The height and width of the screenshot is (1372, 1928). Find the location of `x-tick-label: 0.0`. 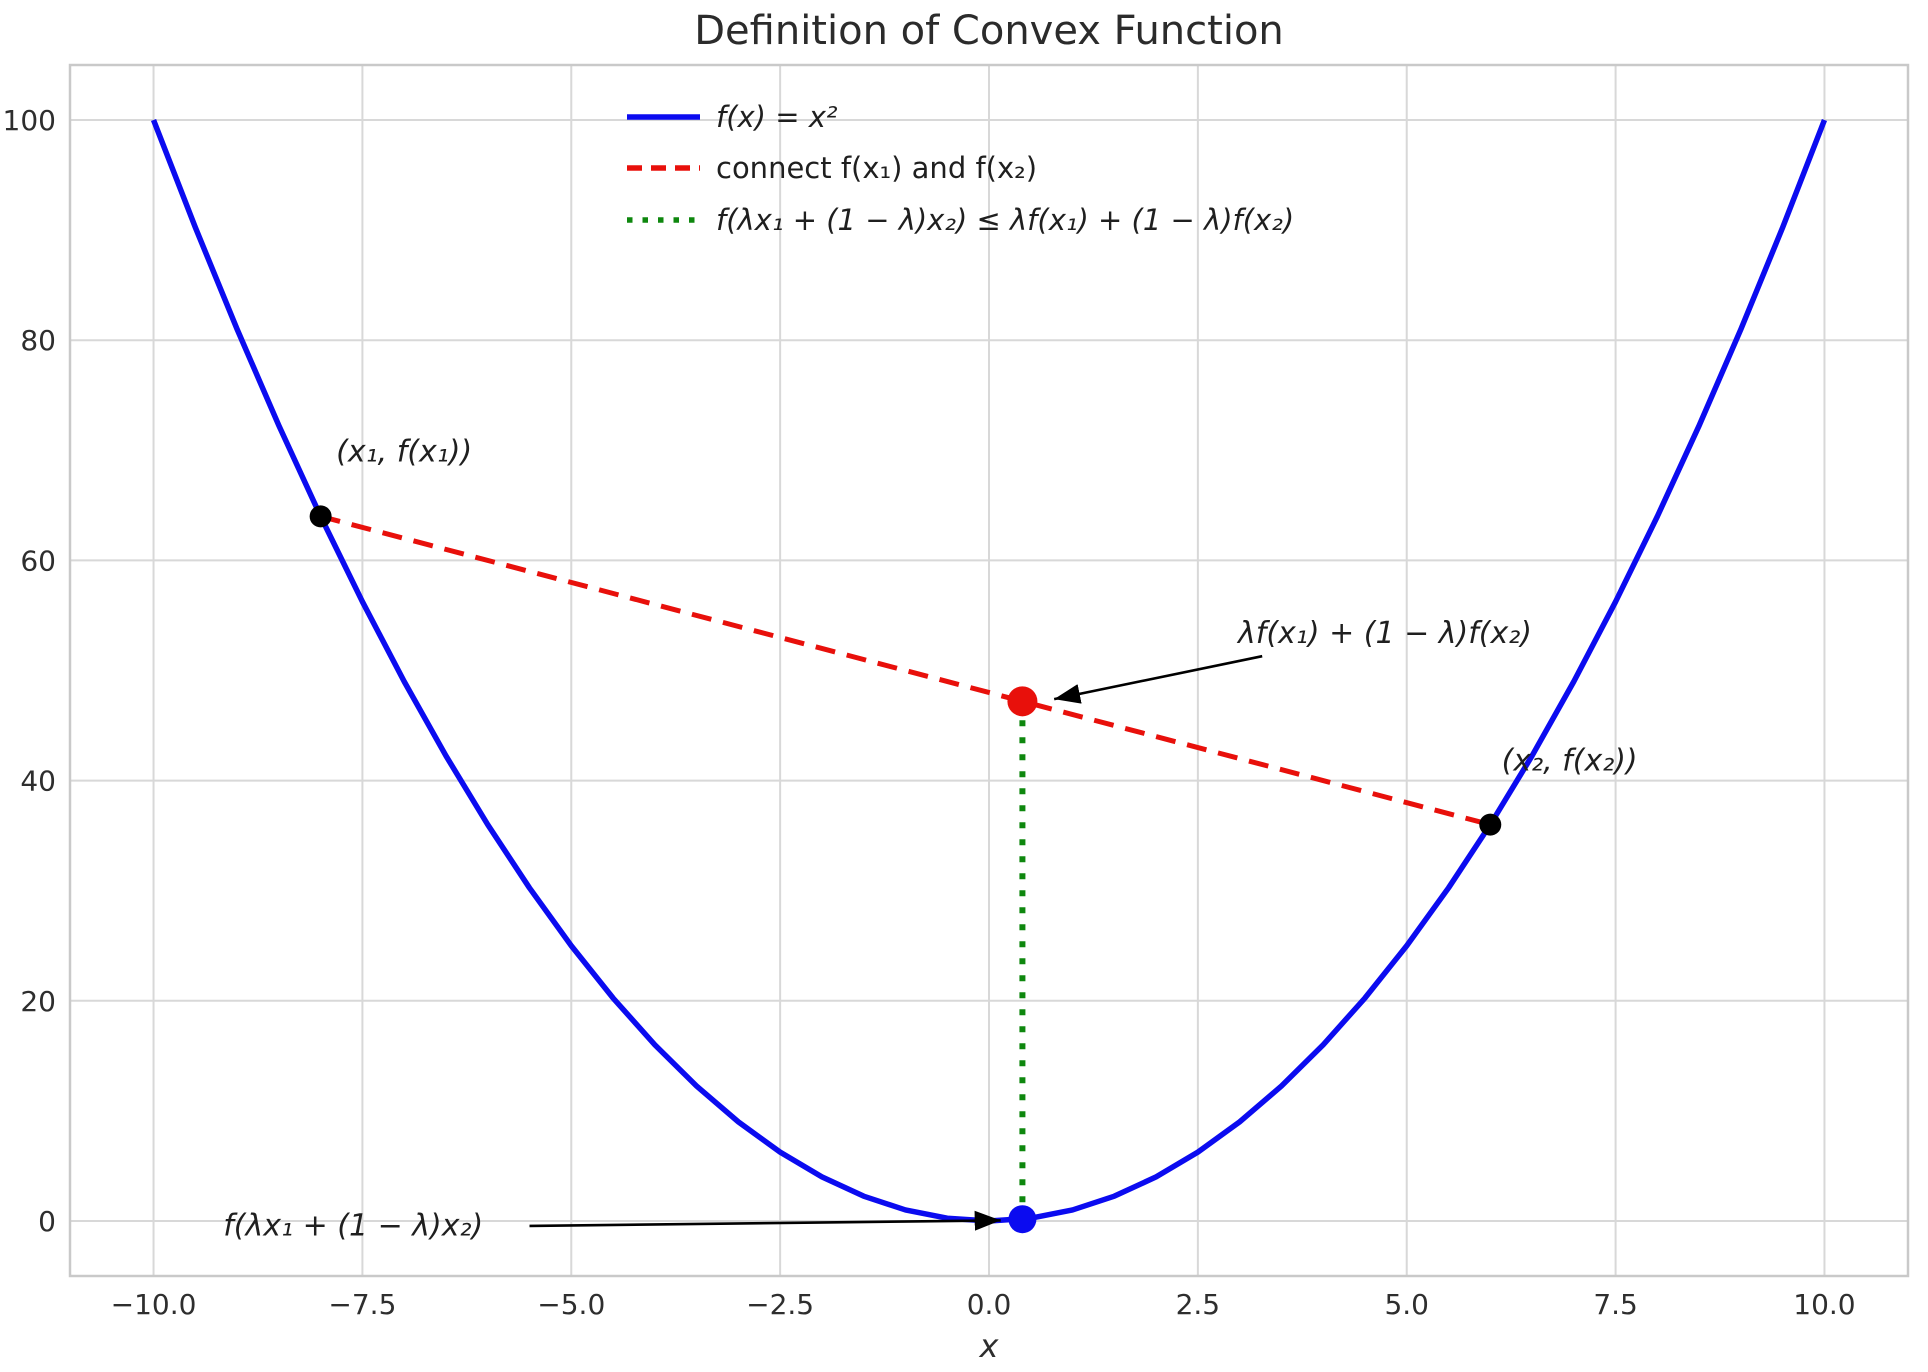

x-tick-label: 0.0 is located at coordinates (989, 1304).